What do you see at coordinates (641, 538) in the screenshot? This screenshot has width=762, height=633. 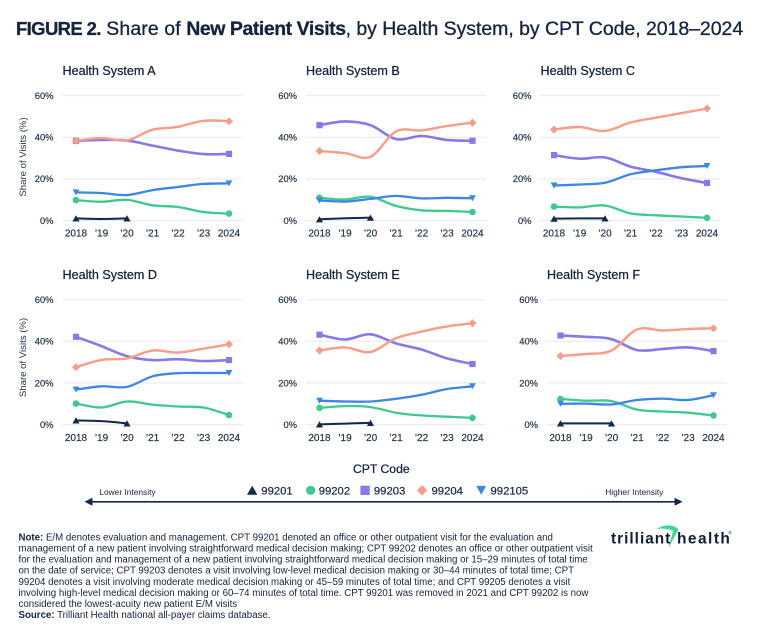 I see `svg-text: trilliant` at bounding box center [641, 538].